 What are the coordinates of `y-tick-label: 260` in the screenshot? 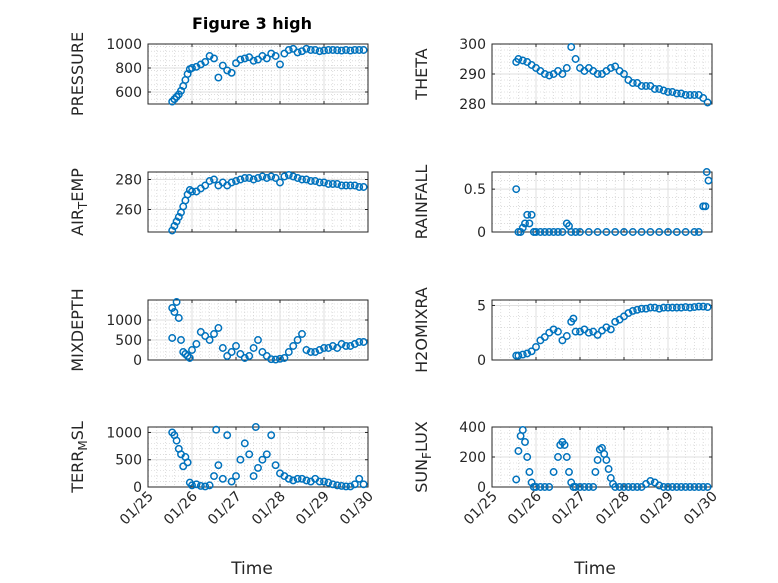 It's located at (128, 211).